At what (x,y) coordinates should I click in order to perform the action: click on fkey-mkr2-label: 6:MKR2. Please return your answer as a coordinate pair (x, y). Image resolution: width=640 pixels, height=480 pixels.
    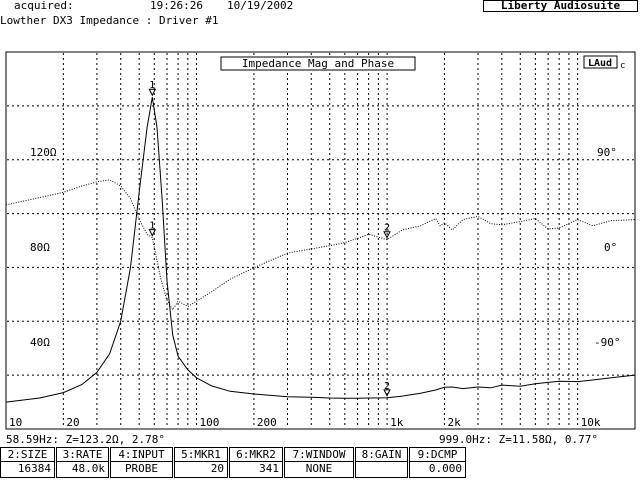
    Looking at the image, I should click on (256, 455).